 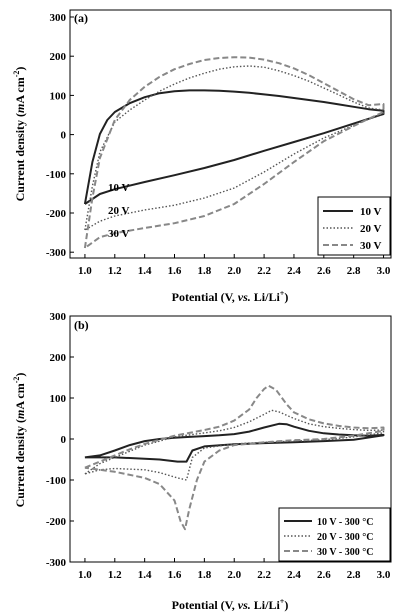 I want to click on y-tick-label-a: 200, so click(x=58, y=57).